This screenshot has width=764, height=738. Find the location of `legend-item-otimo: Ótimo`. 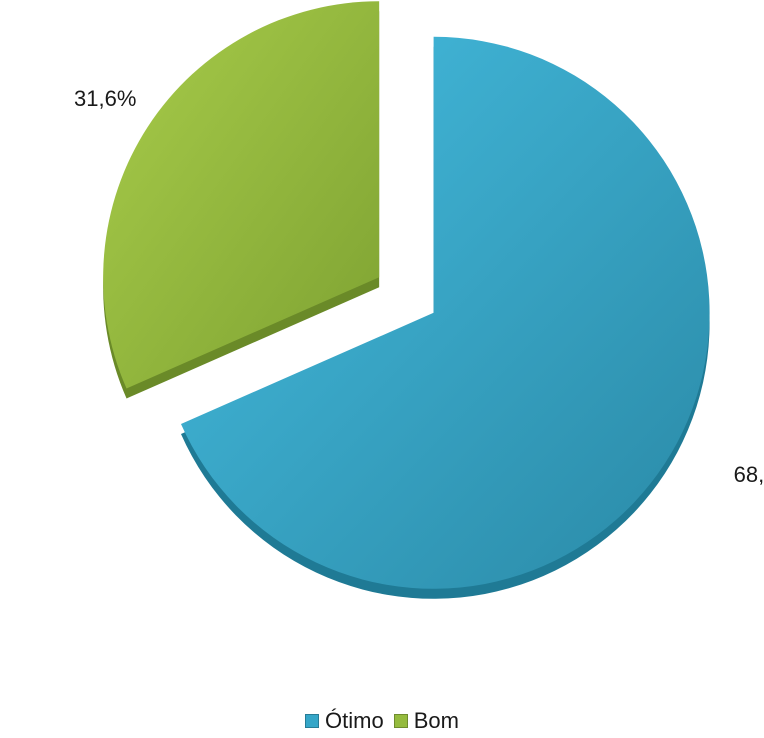

legend-item-otimo: Ótimo is located at coordinates (344, 721).